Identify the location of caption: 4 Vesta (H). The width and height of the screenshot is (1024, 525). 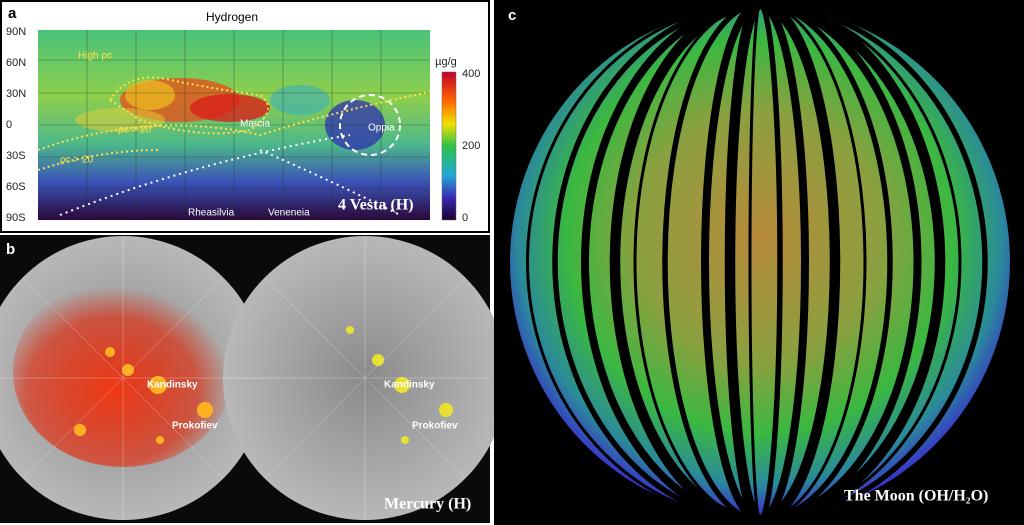
(376, 205).